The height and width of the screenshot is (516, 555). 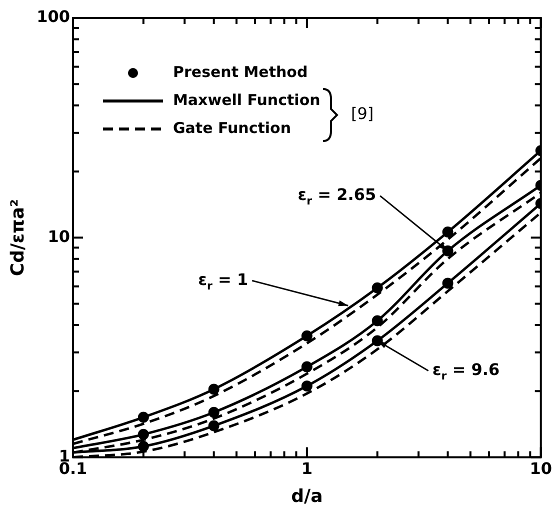 What do you see at coordinates (307, 496) in the screenshot?
I see `x-axis-title: d/a` at bounding box center [307, 496].